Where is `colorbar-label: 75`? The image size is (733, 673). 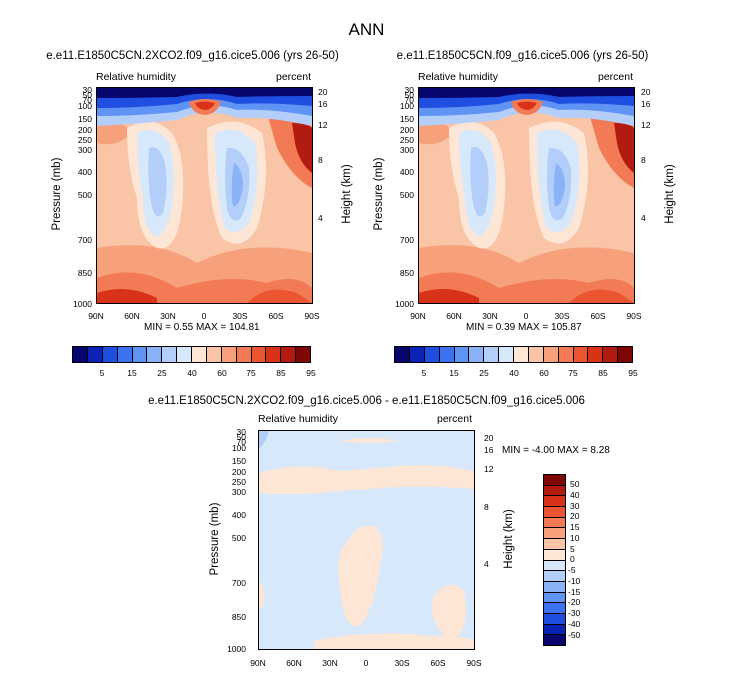
colorbar-label: 75 is located at coordinates (251, 373).